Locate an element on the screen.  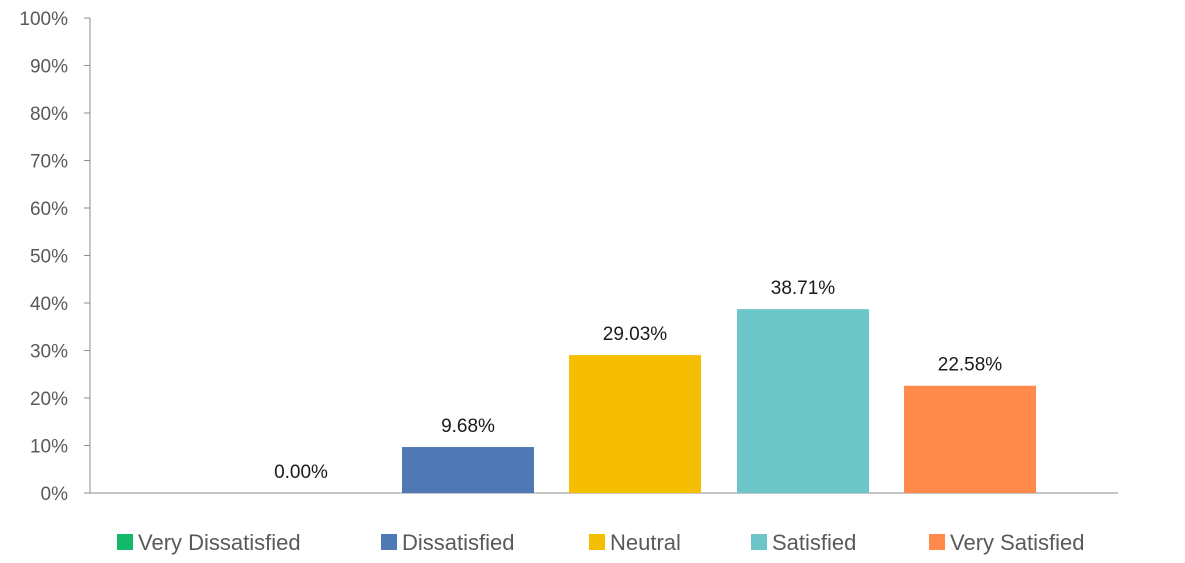
data-label-very-satisfied: 22.58% is located at coordinates (970, 365).